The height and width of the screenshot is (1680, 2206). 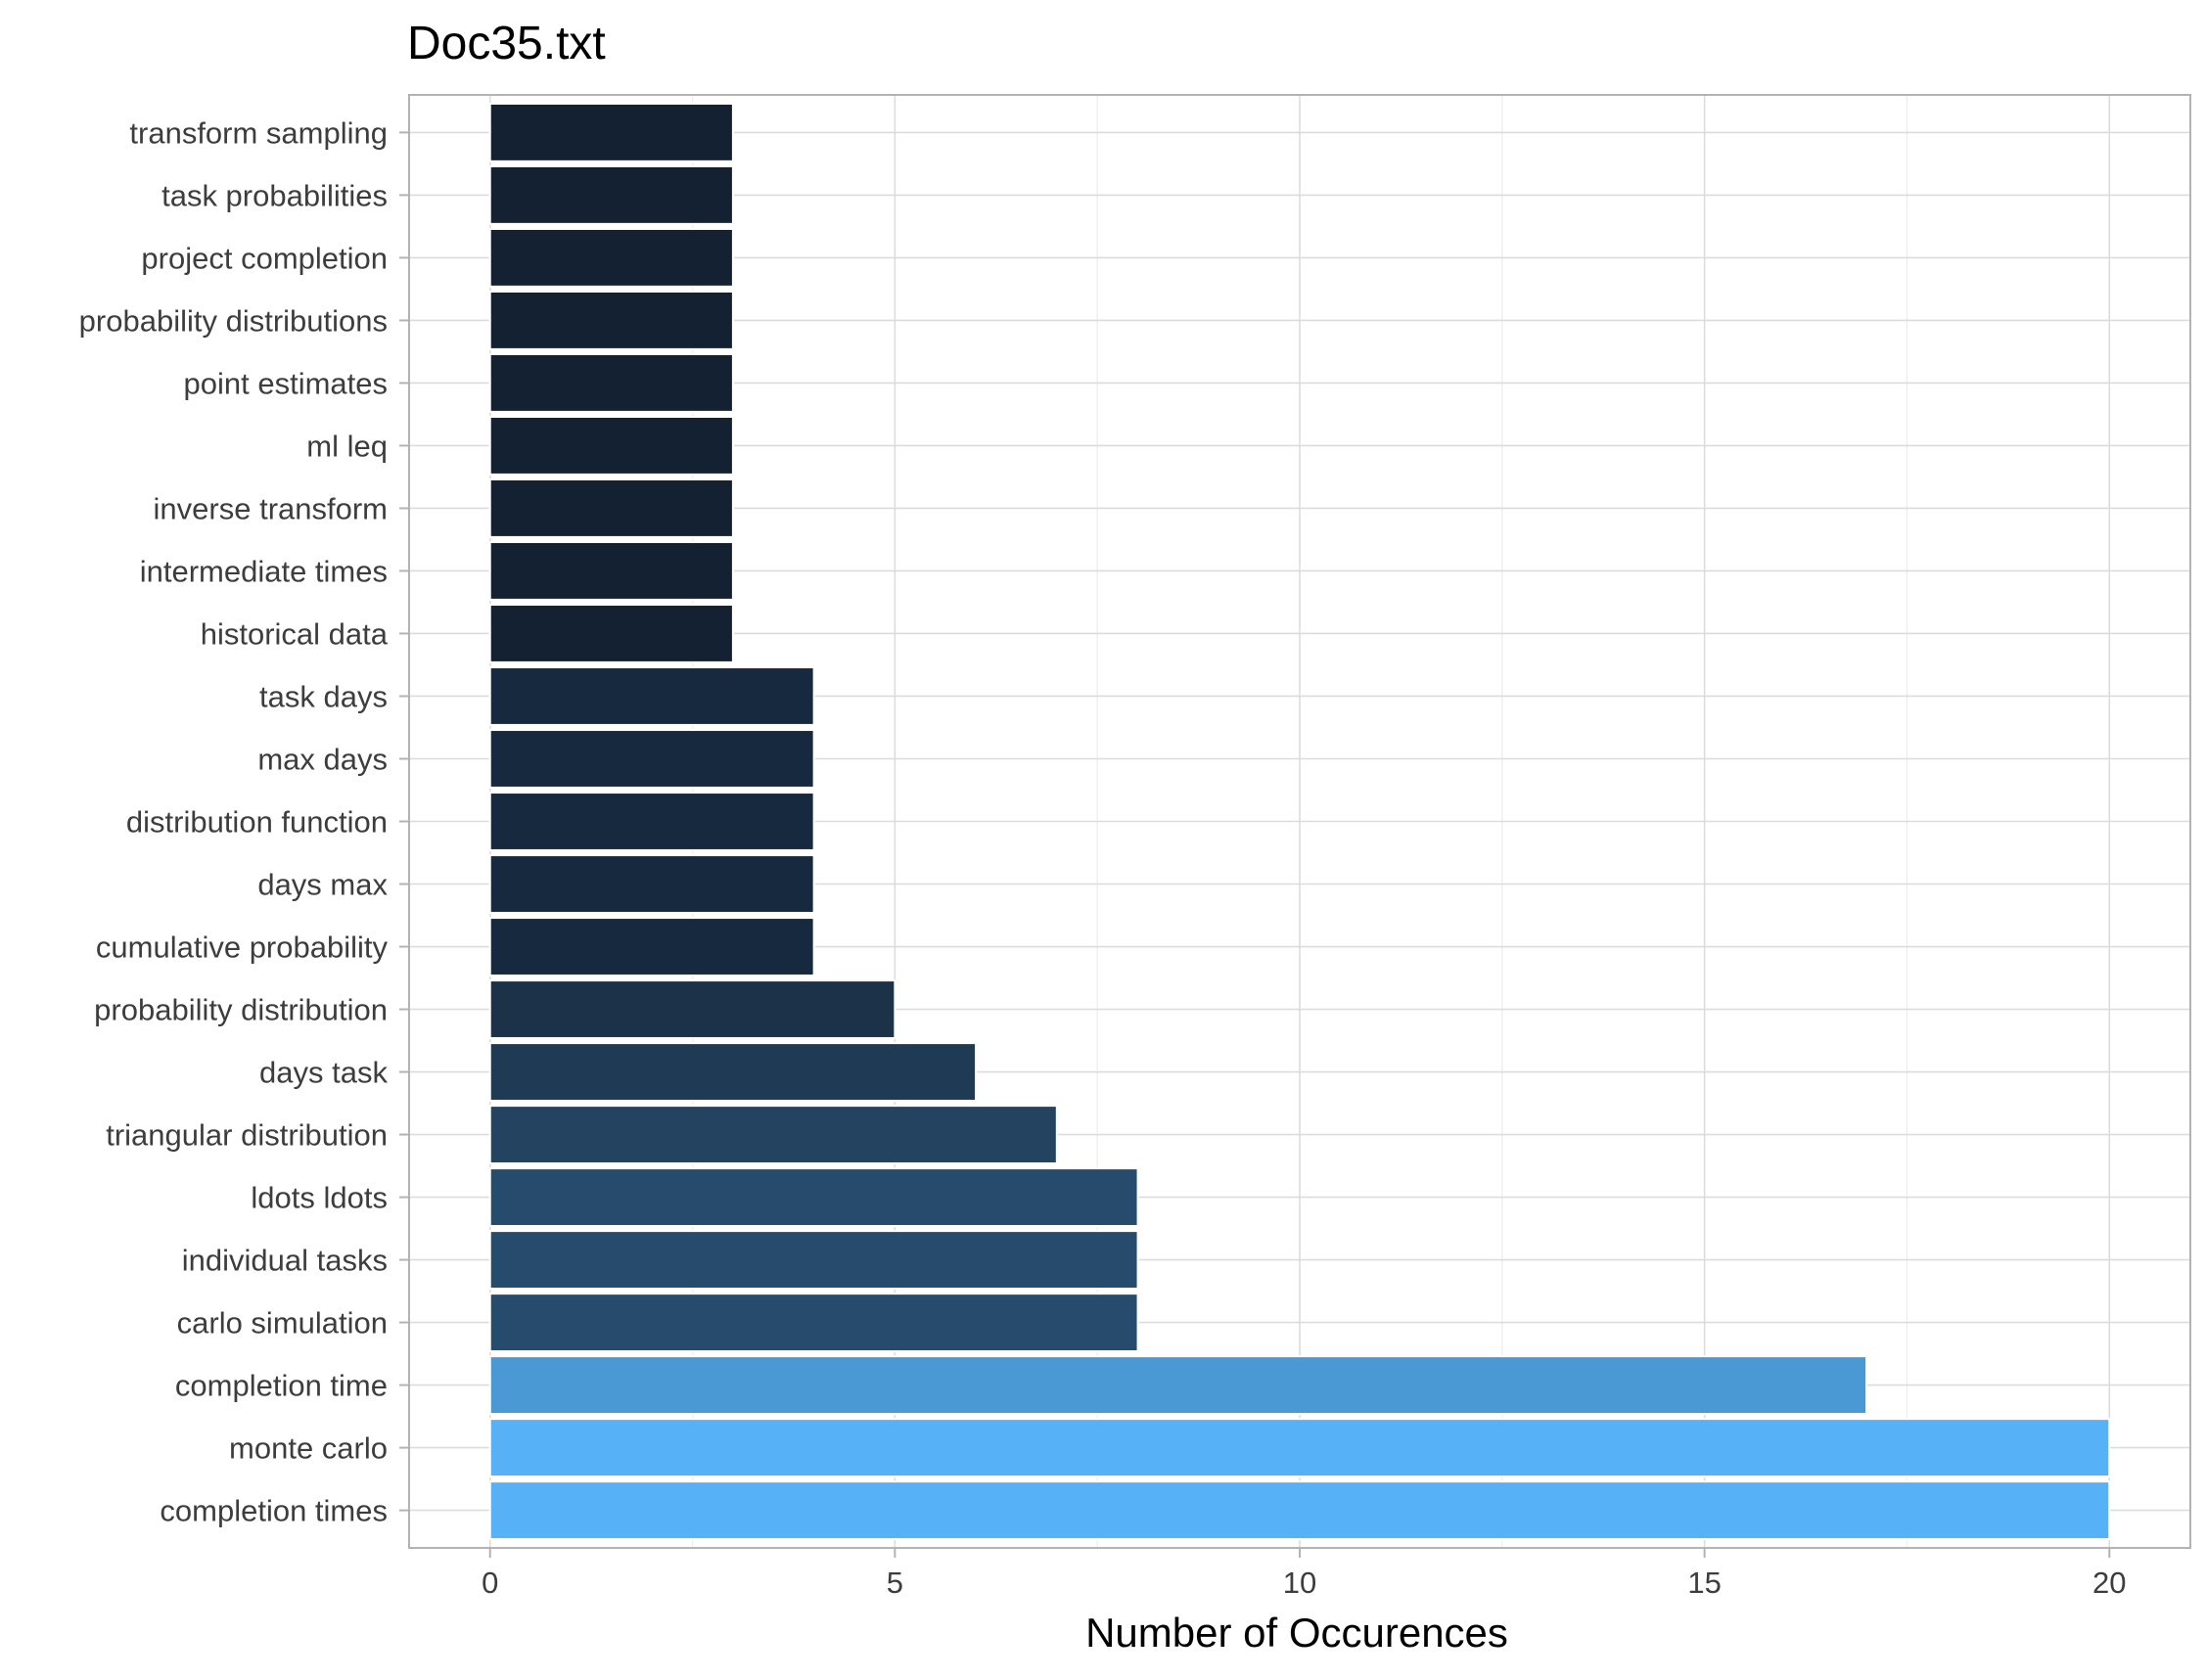 What do you see at coordinates (241, 1010) in the screenshot?
I see `y-tick-label: probability distribution` at bounding box center [241, 1010].